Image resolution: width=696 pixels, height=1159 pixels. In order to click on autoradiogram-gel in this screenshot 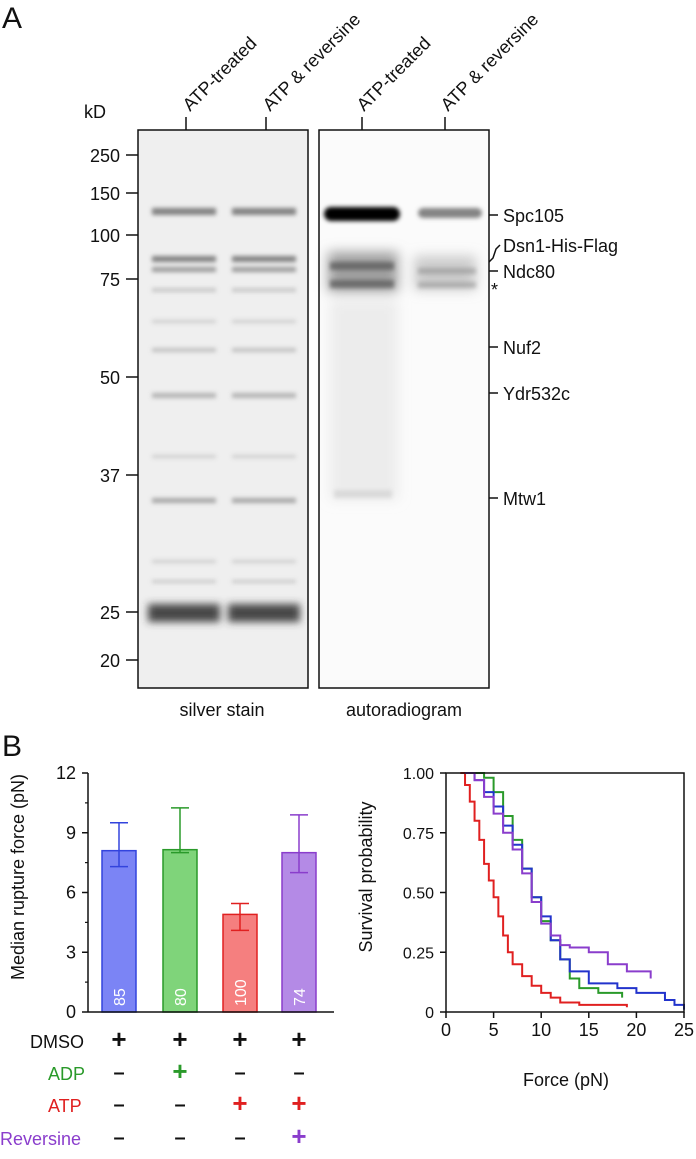, I will do `click(404, 409)`.